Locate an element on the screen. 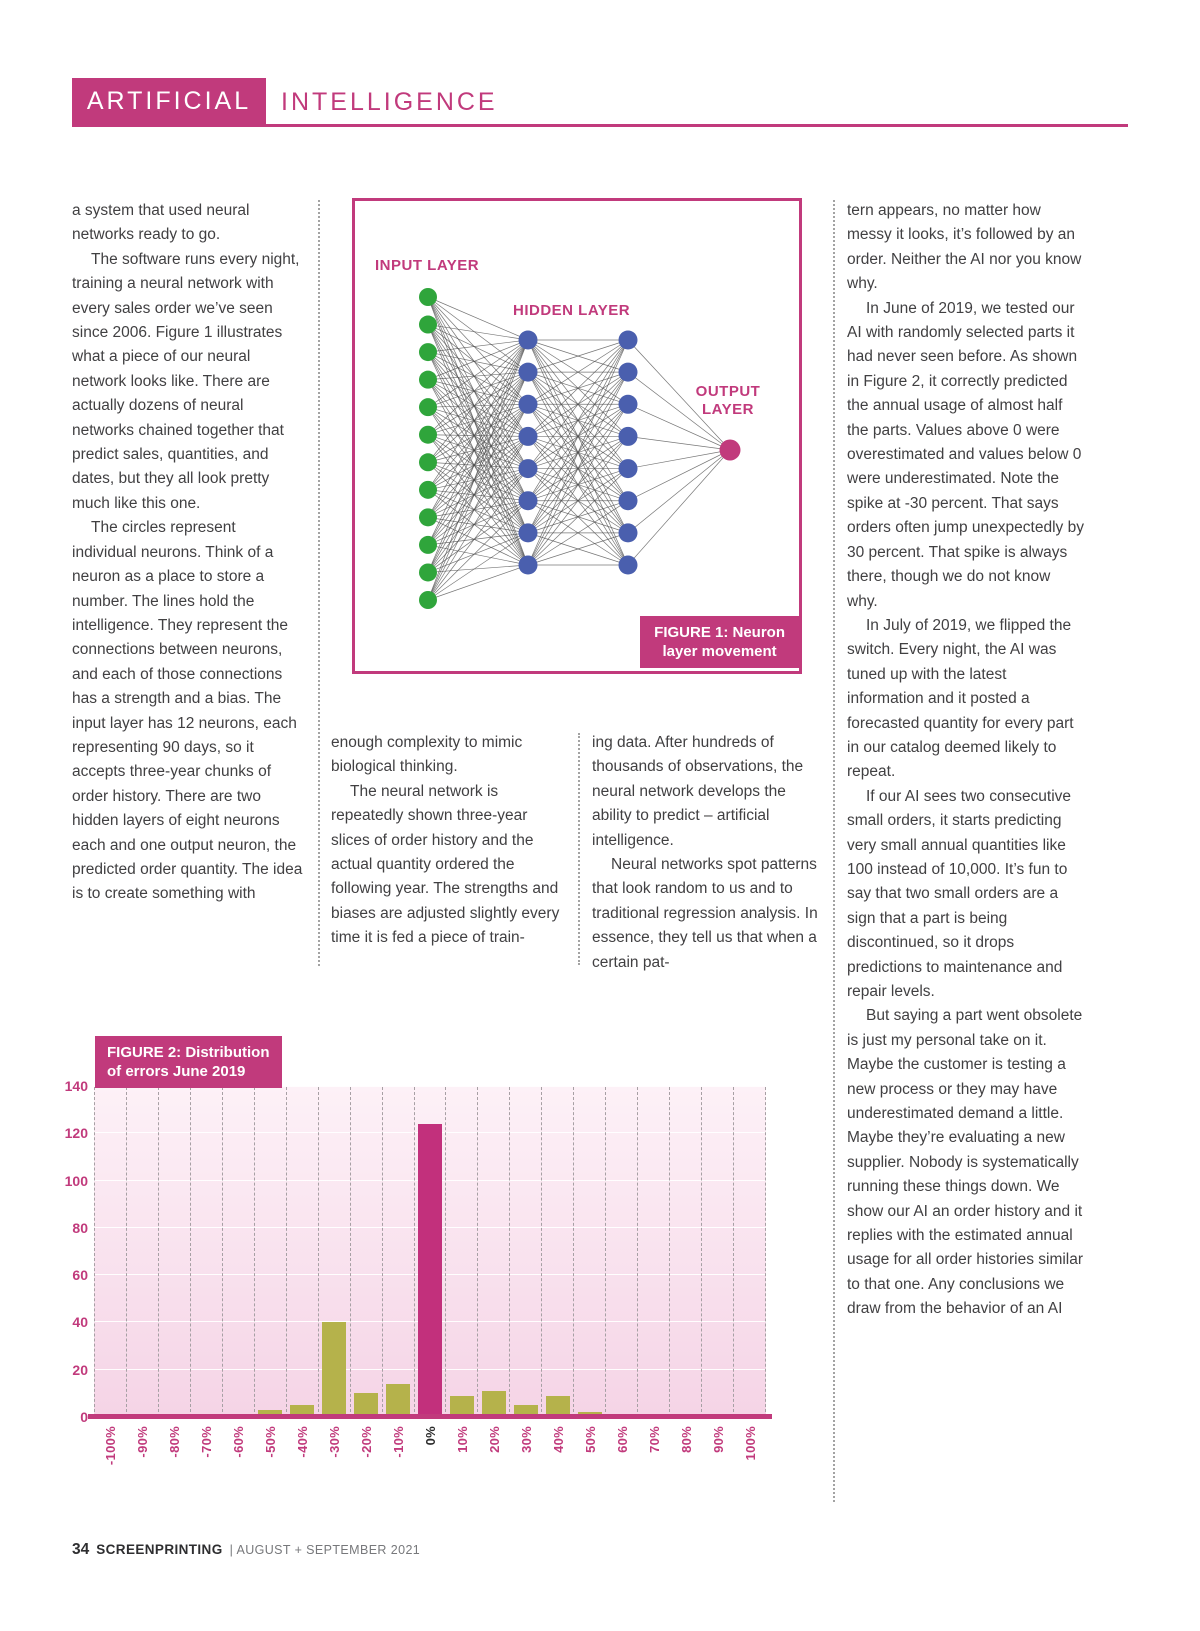 The image size is (1200, 1631). neural-network-diagram is located at coordinates (580, 448).